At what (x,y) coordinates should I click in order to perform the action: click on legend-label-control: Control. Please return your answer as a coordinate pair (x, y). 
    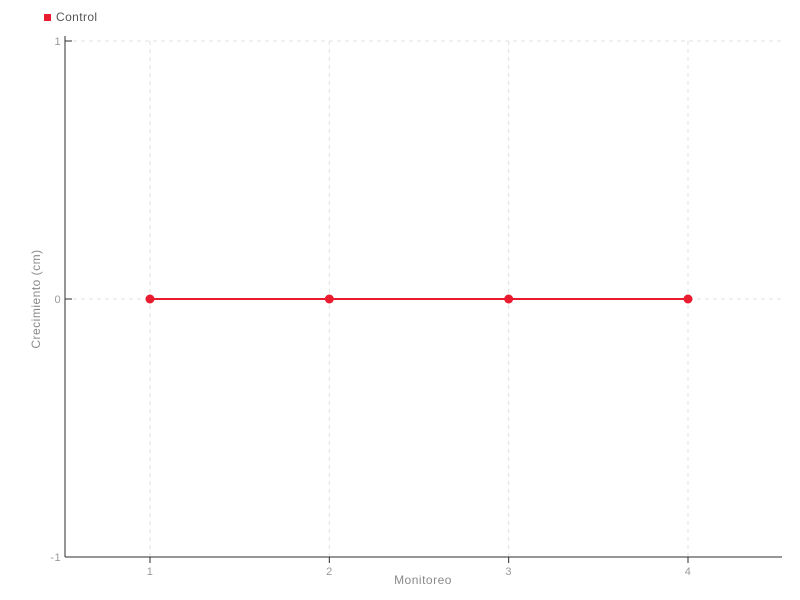
    Looking at the image, I should click on (77, 17).